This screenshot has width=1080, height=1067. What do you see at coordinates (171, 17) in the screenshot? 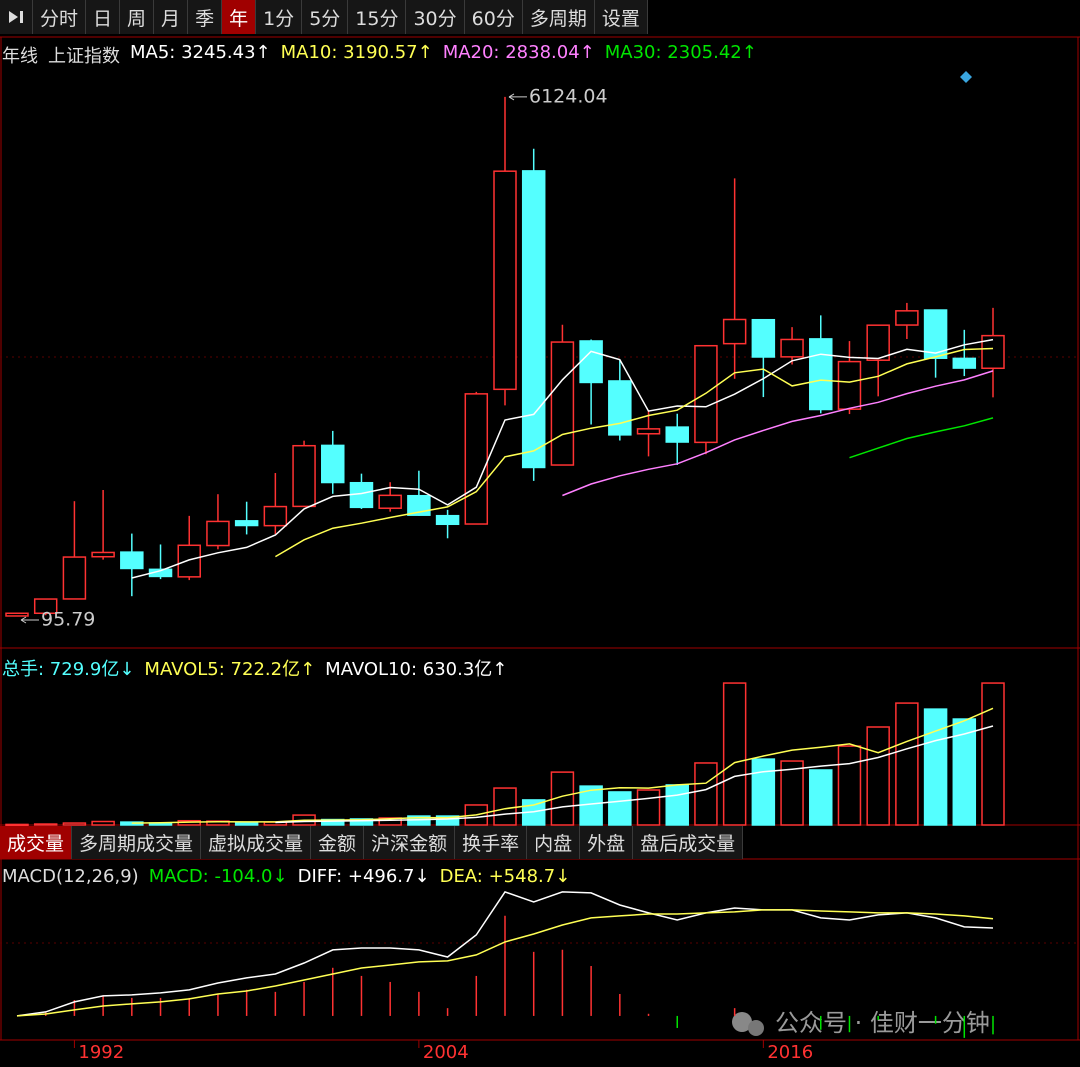
I see `tab: 月` at bounding box center [171, 17].